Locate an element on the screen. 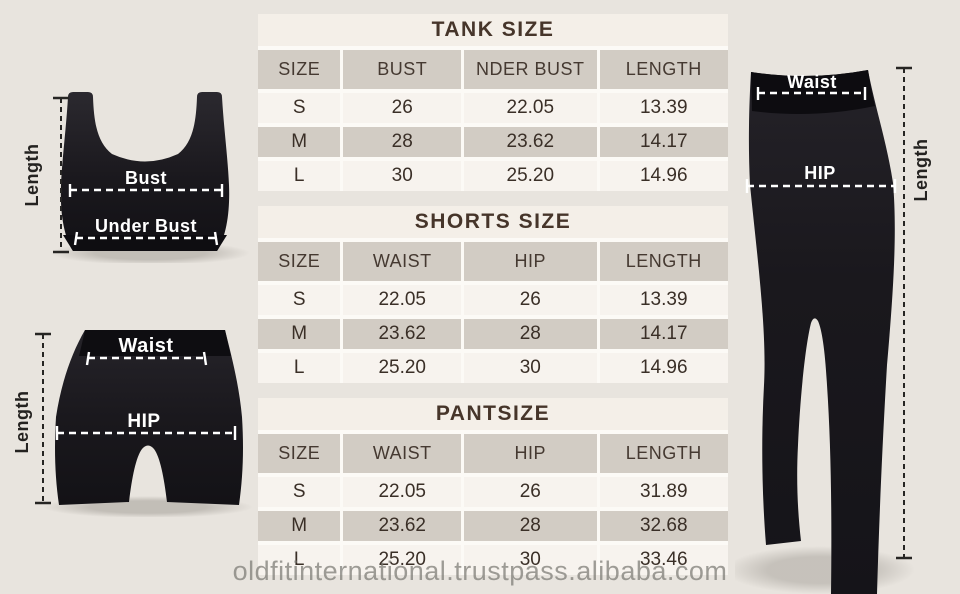 This screenshot has width=960, height=594. table-title: TANK SIZE is located at coordinates (493, 30).